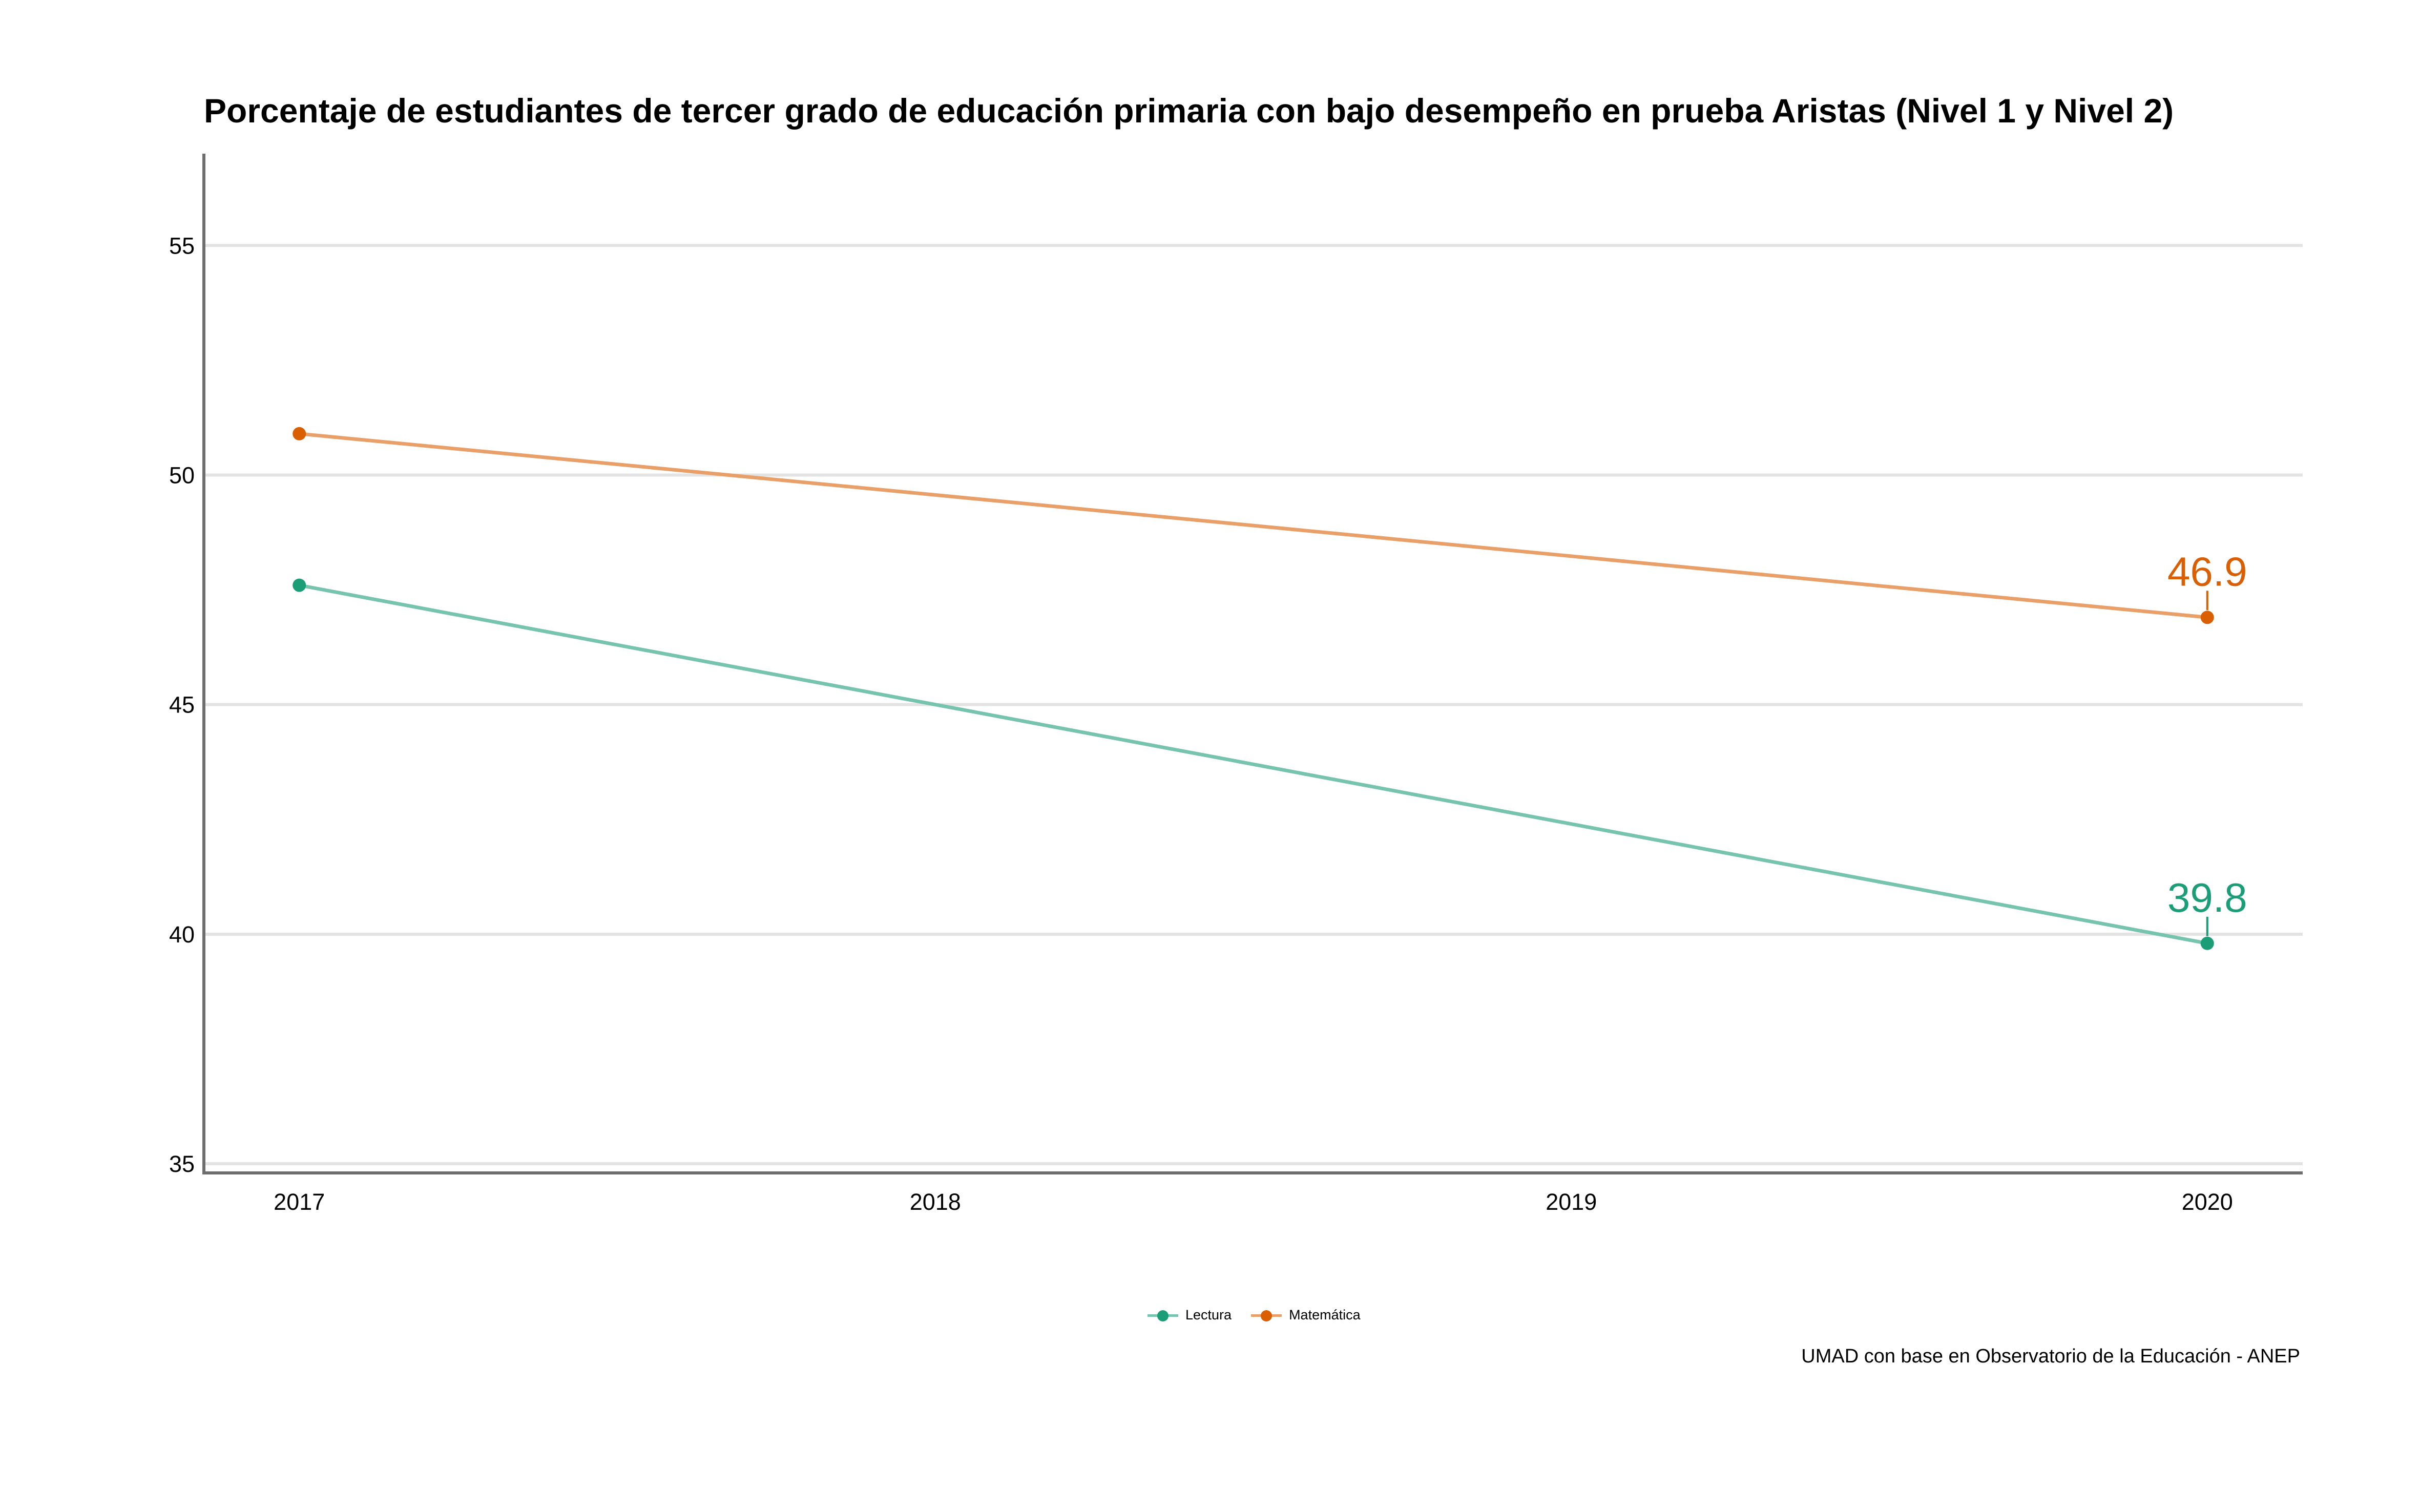  Describe the element at coordinates (2207, 897) in the screenshot. I see `end-label-lectura: 39.8` at that location.